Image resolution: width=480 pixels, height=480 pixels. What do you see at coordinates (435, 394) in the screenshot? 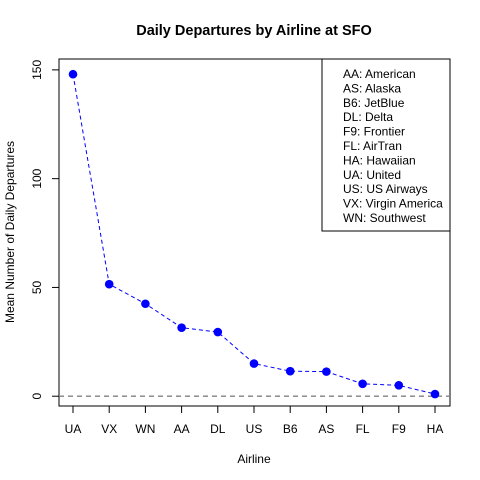
I see `data-point-ha` at bounding box center [435, 394].